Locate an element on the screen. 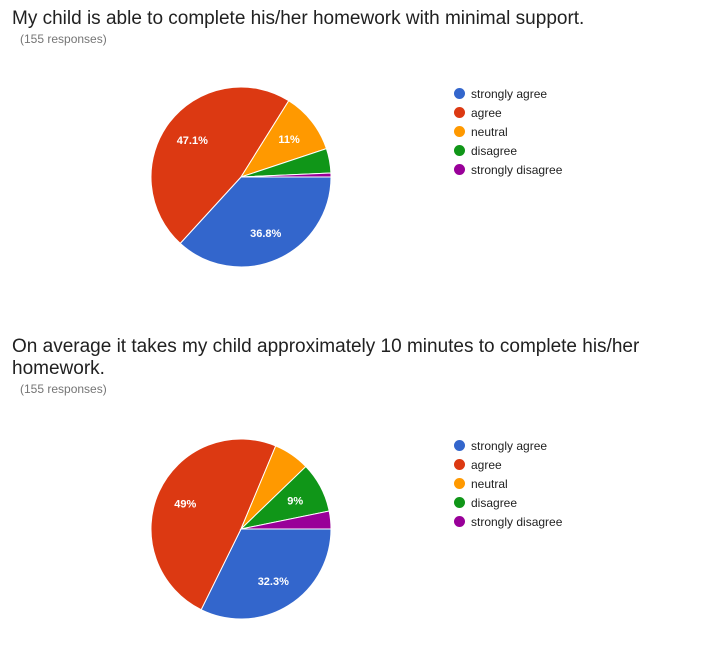 Image resolution: width=701 pixels, height=656 pixels. slice-data-label: 11% is located at coordinates (289, 140).